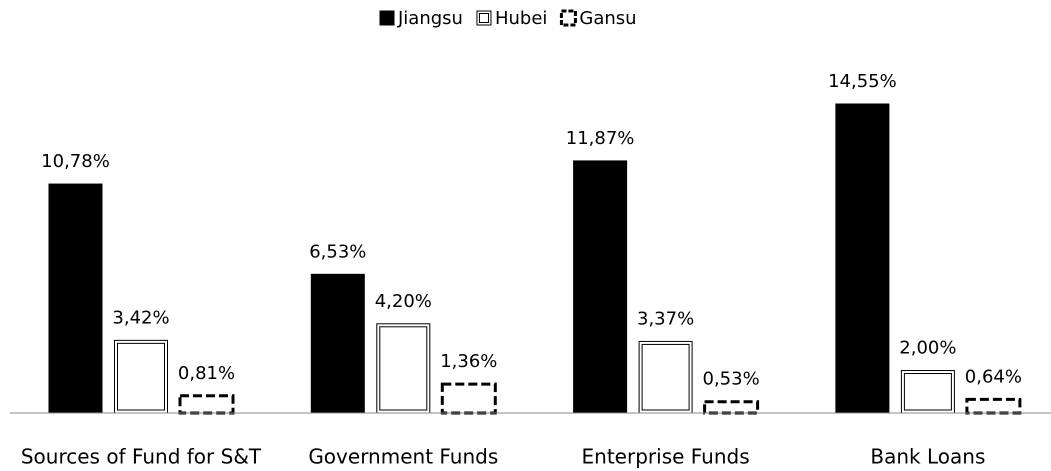  What do you see at coordinates (862, 81) in the screenshot?
I see `value-label: 14,55%` at bounding box center [862, 81].